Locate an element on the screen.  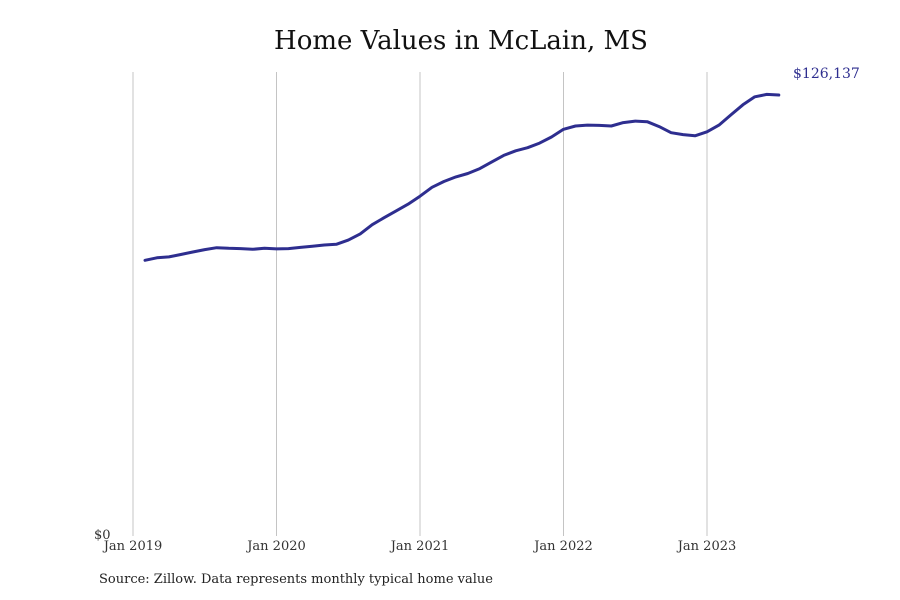
x-axis-tick-label: Jan 2023 is located at coordinates (706, 546).